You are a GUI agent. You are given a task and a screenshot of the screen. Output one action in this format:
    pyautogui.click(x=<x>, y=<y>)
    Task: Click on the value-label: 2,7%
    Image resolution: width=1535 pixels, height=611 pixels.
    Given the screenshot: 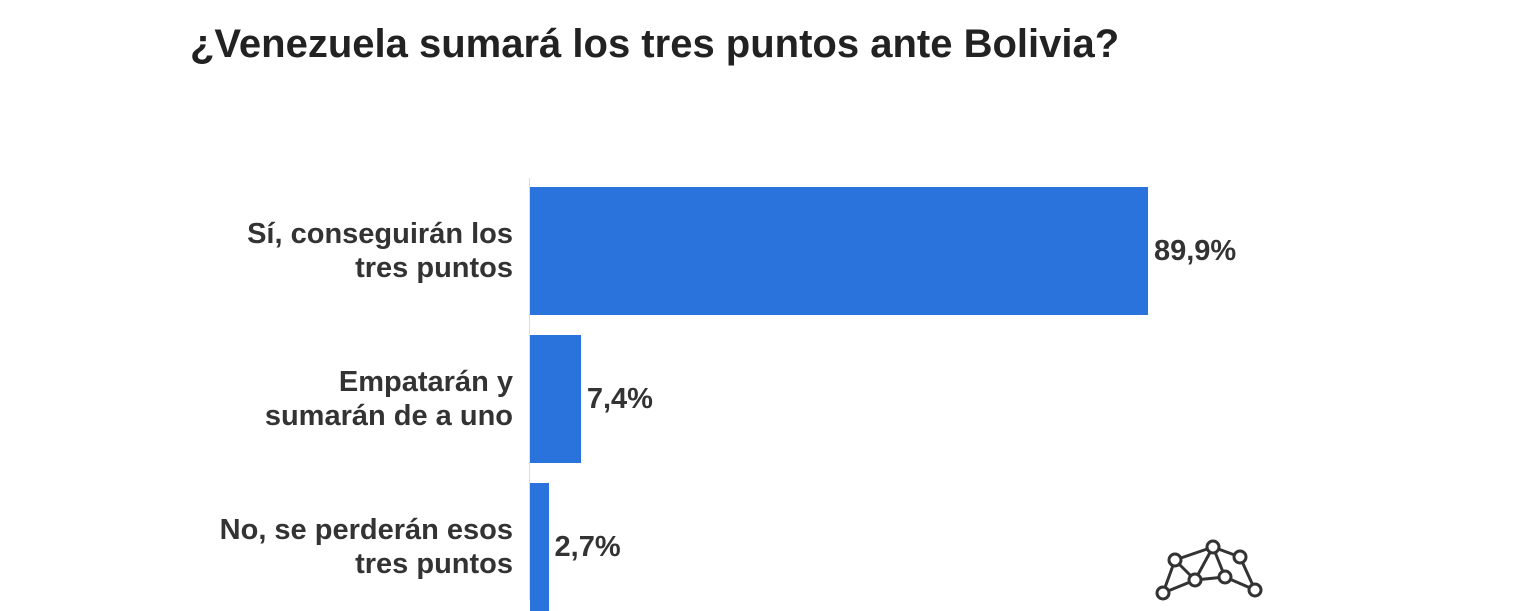 What is the action you would take?
    pyautogui.click(x=587, y=546)
    